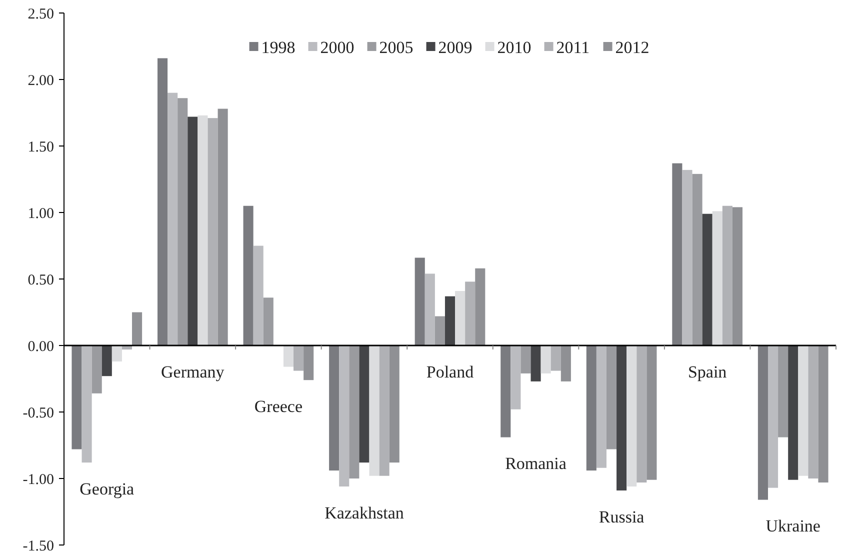  I want to click on legend-label: 2011, so click(573, 47).